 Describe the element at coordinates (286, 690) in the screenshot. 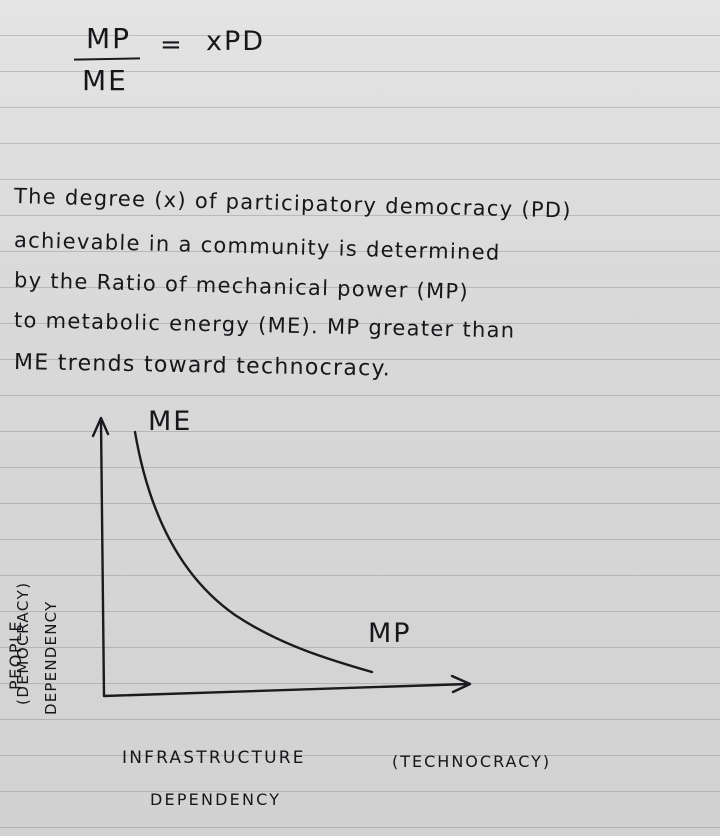

I see `x-axis-line` at that location.